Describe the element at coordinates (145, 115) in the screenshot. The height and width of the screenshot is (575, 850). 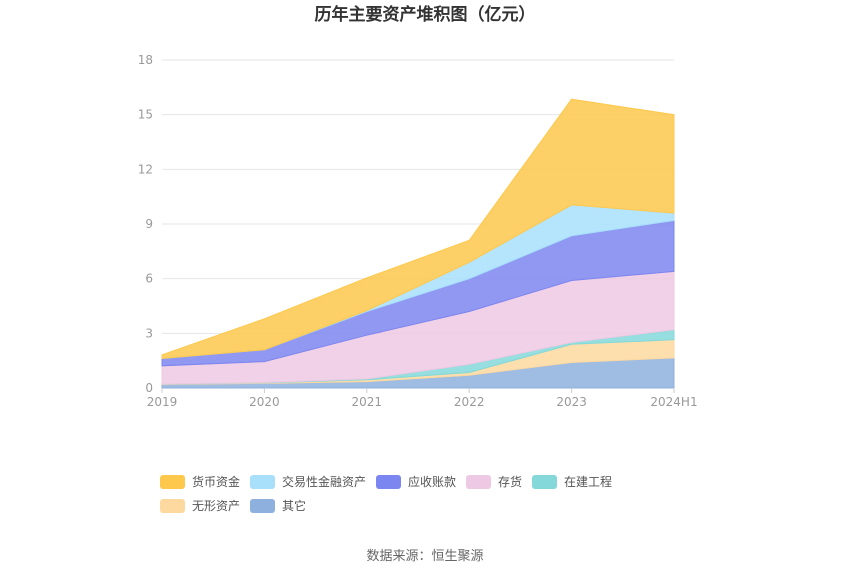
I see `y-tick-label: 15` at that location.